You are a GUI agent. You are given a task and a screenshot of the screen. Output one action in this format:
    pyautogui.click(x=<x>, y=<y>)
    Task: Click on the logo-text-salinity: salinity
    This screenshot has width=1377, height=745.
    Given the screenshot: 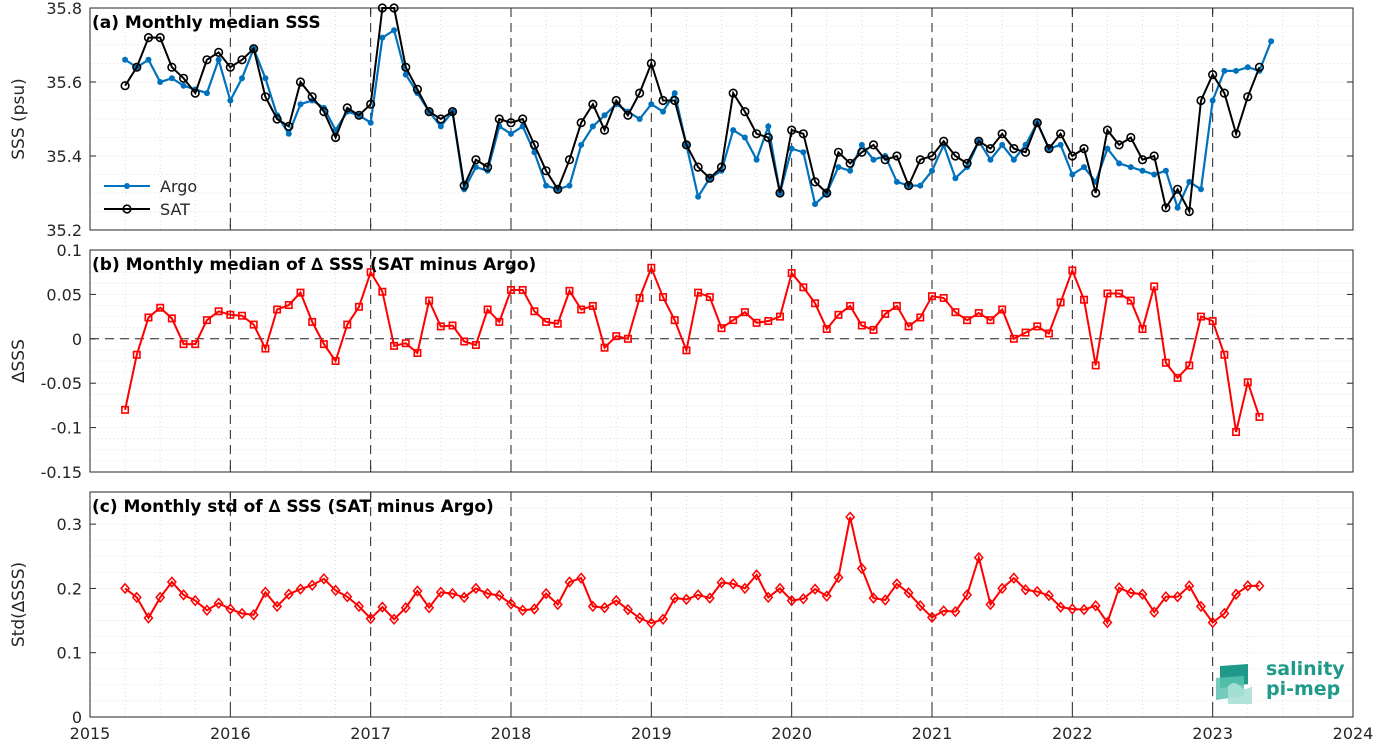 What is the action you would take?
    pyautogui.click(x=1305, y=669)
    